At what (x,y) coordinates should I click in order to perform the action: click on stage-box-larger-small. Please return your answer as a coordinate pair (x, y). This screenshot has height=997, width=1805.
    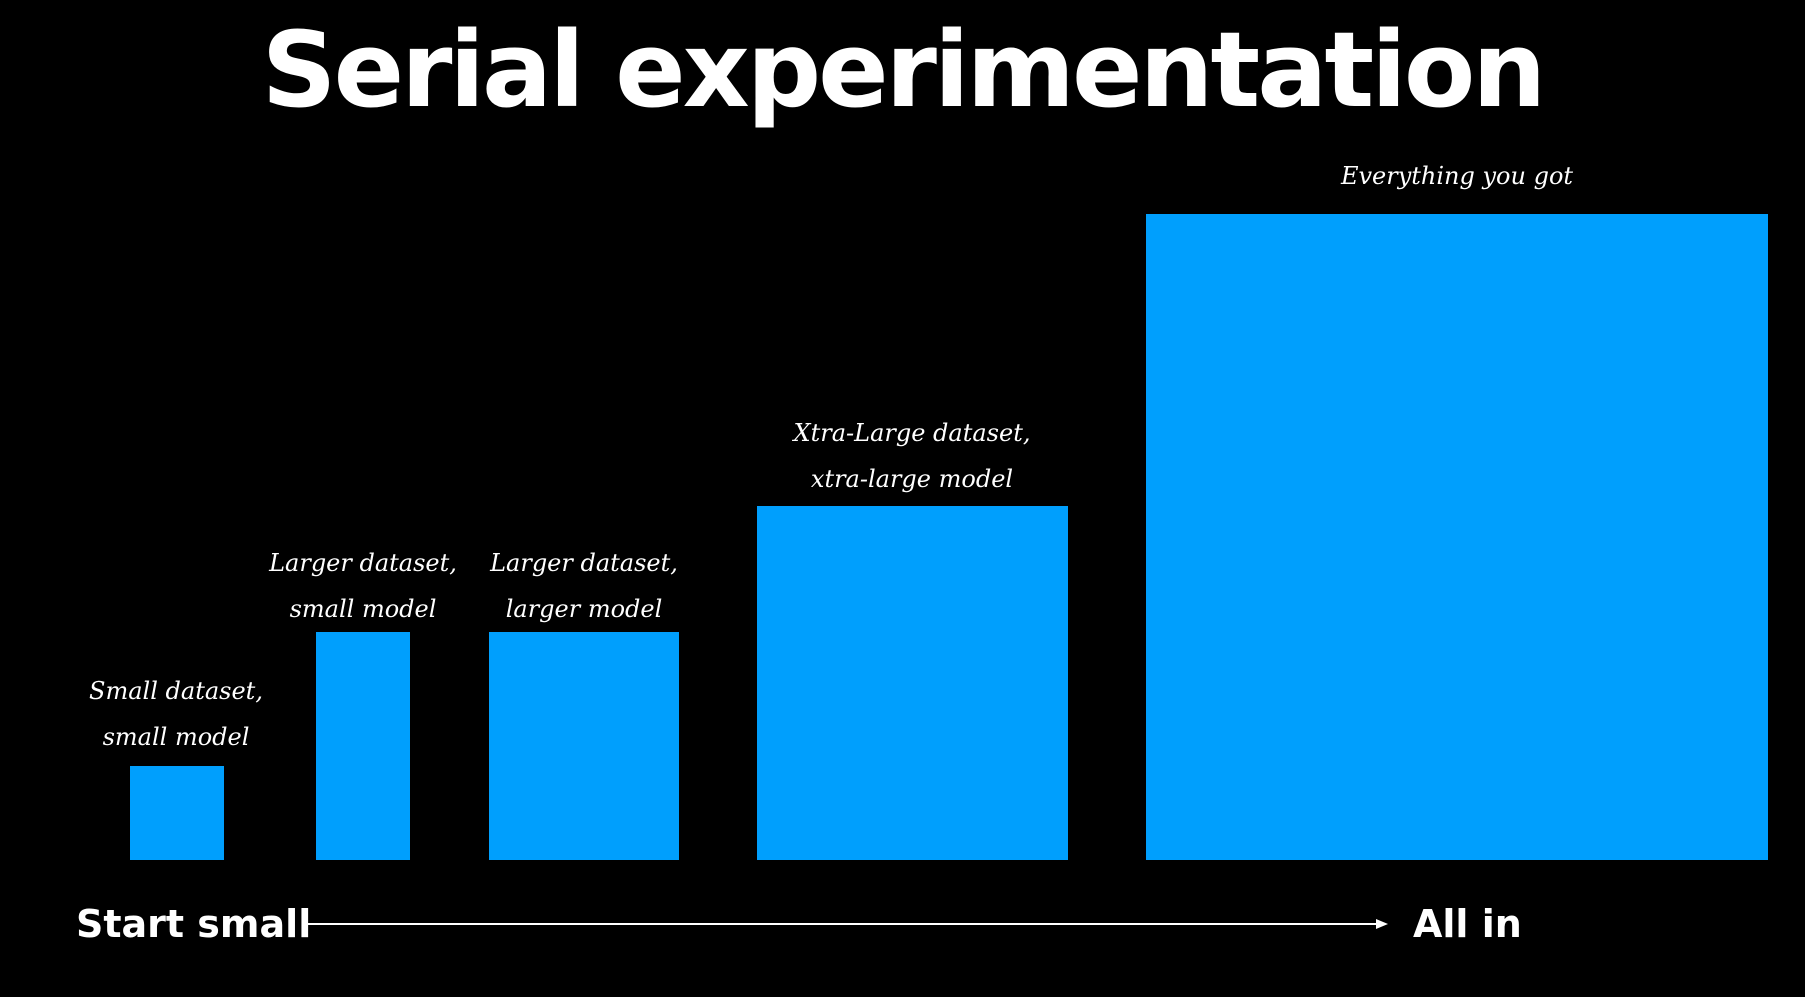
    Looking at the image, I should click on (363, 746).